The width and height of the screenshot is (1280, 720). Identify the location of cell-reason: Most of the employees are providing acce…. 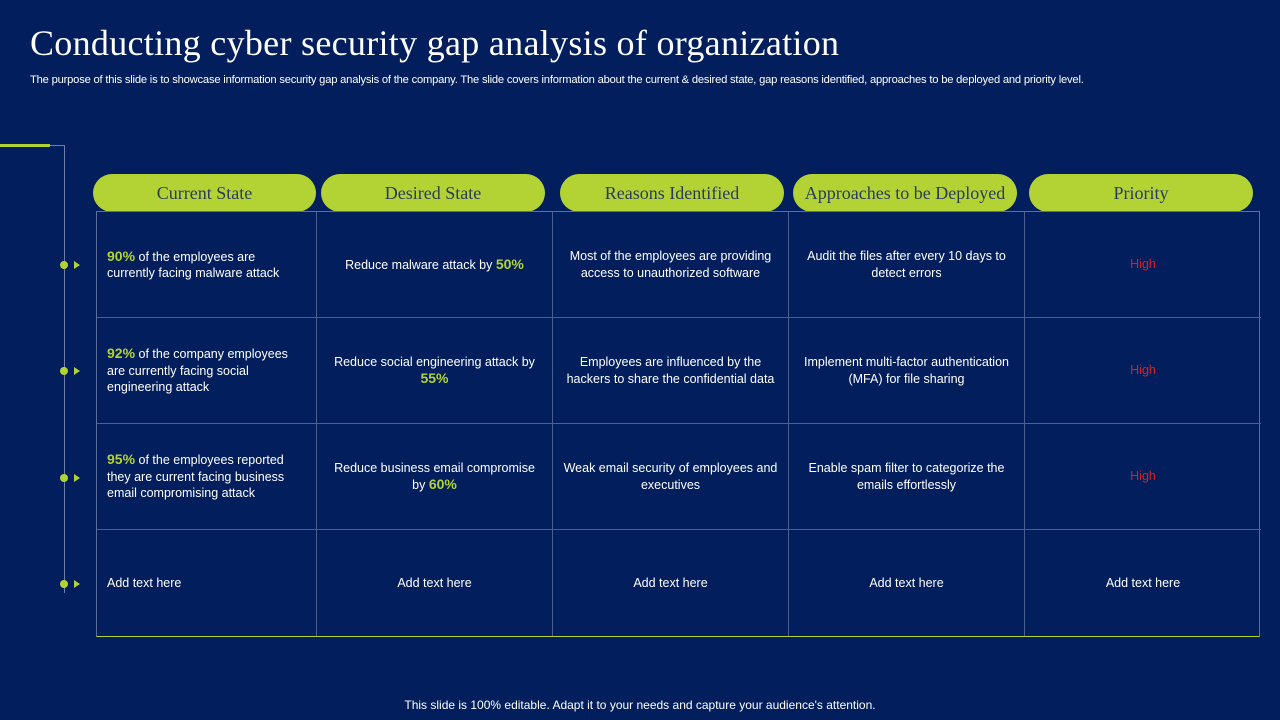
(671, 265).